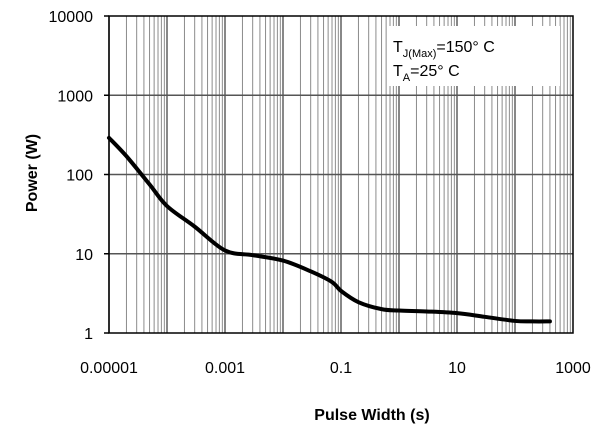  What do you see at coordinates (75, 96) in the screenshot?
I see `y-tick-label: 1000` at bounding box center [75, 96].